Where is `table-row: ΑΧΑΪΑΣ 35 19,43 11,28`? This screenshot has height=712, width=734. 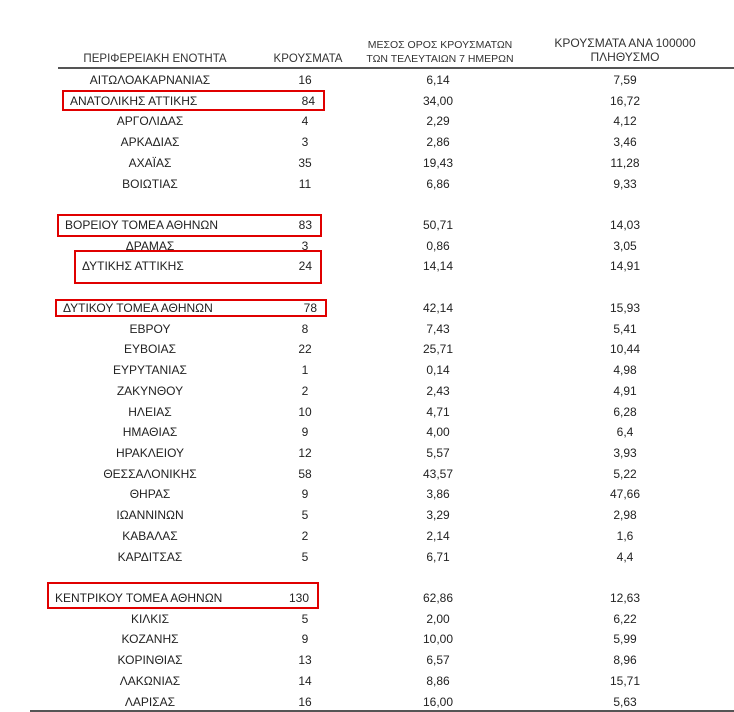 table-row: ΑΧΑΪΑΣ 35 19,43 11,28 is located at coordinates (367, 163).